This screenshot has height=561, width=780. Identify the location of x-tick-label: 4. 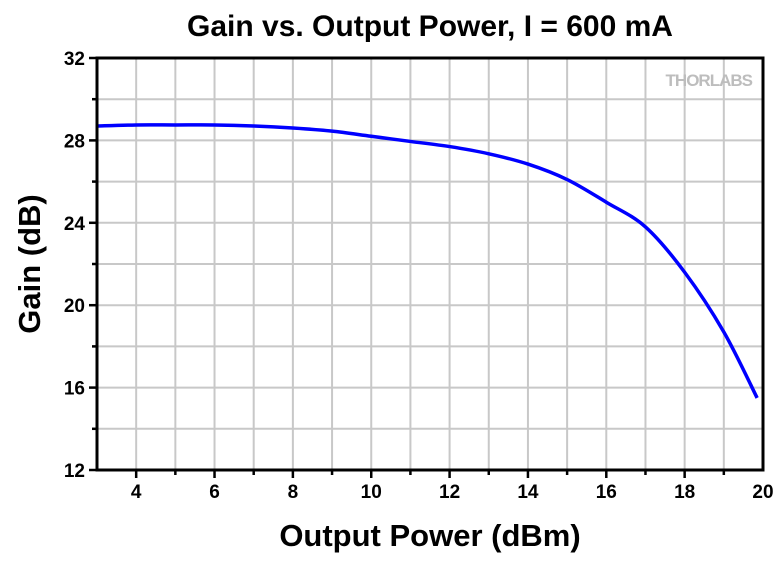
(136, 492).